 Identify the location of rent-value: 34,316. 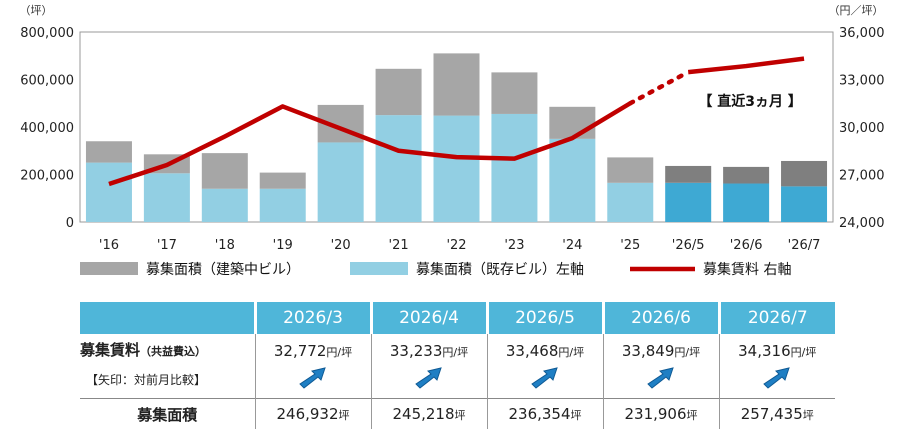
(764, 351).